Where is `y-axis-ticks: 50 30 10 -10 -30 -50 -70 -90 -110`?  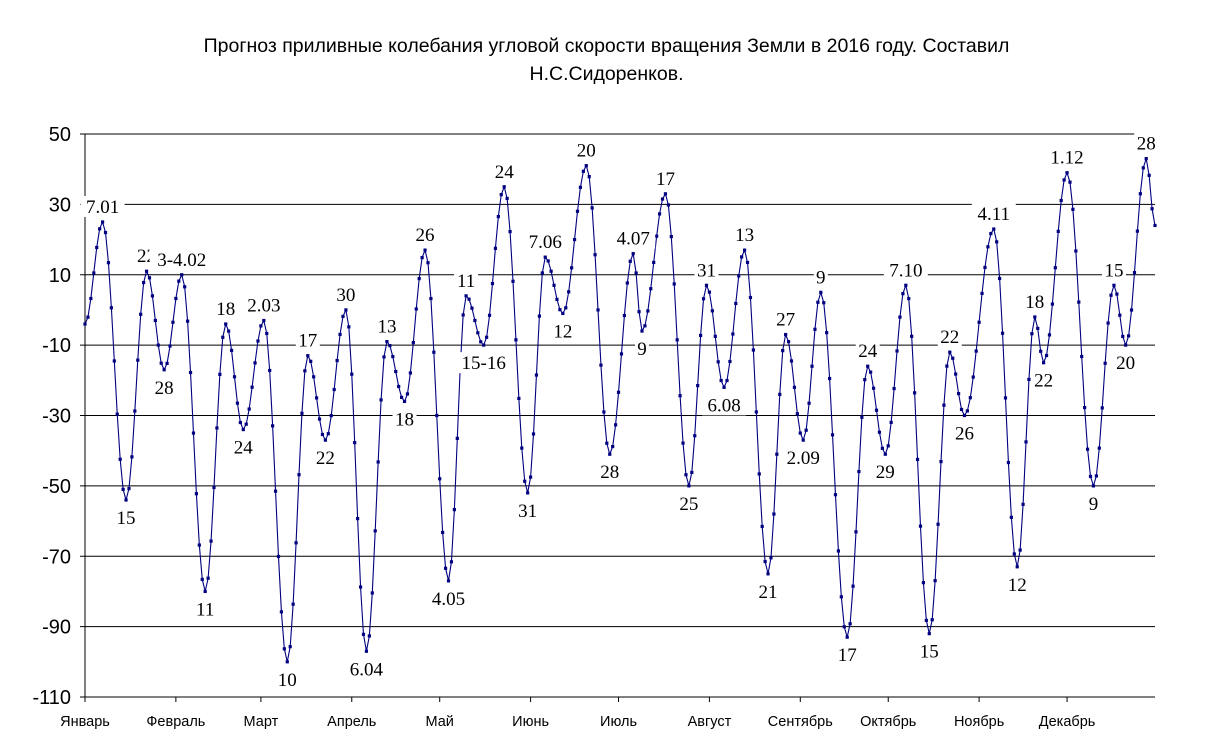 y-axis-ticks: 50 30 10 -10 -30 -50 -70 -90 -110 is located at coordinates (51, 416).